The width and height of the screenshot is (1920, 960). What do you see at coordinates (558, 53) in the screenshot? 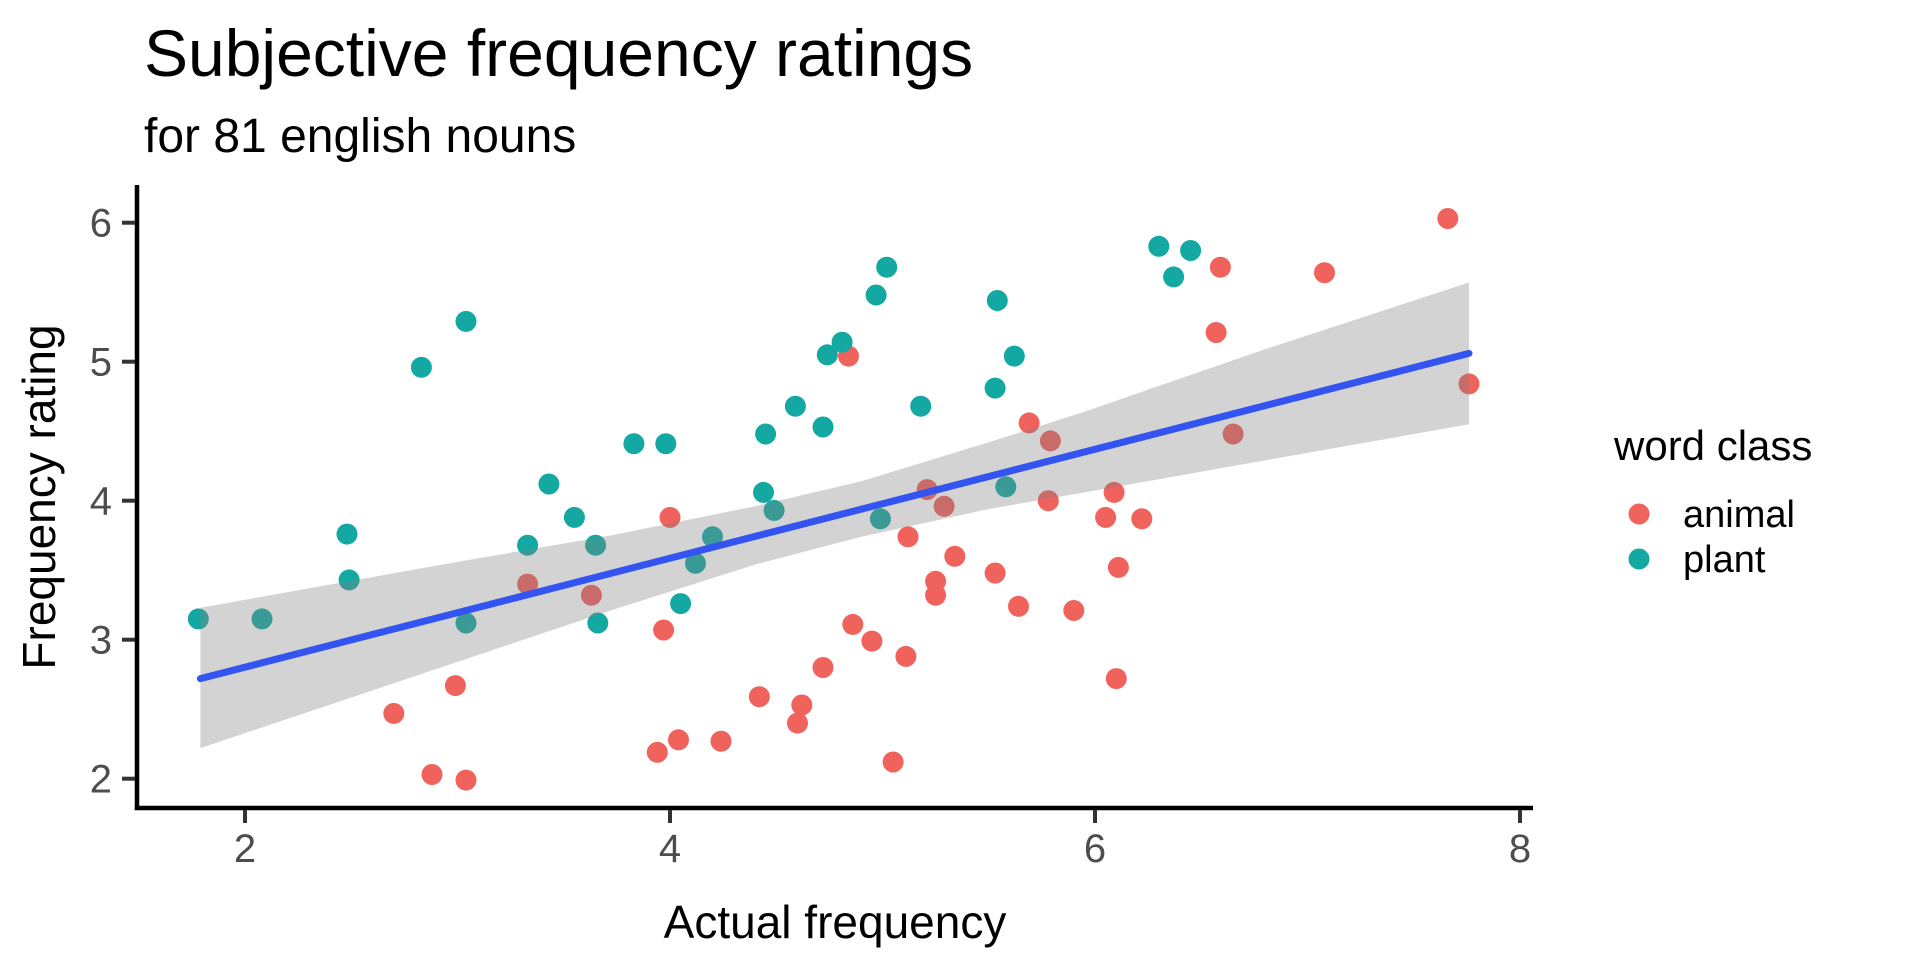
I see `chart-title: Subjective frequency ratings` at bounding box center [558, 53].